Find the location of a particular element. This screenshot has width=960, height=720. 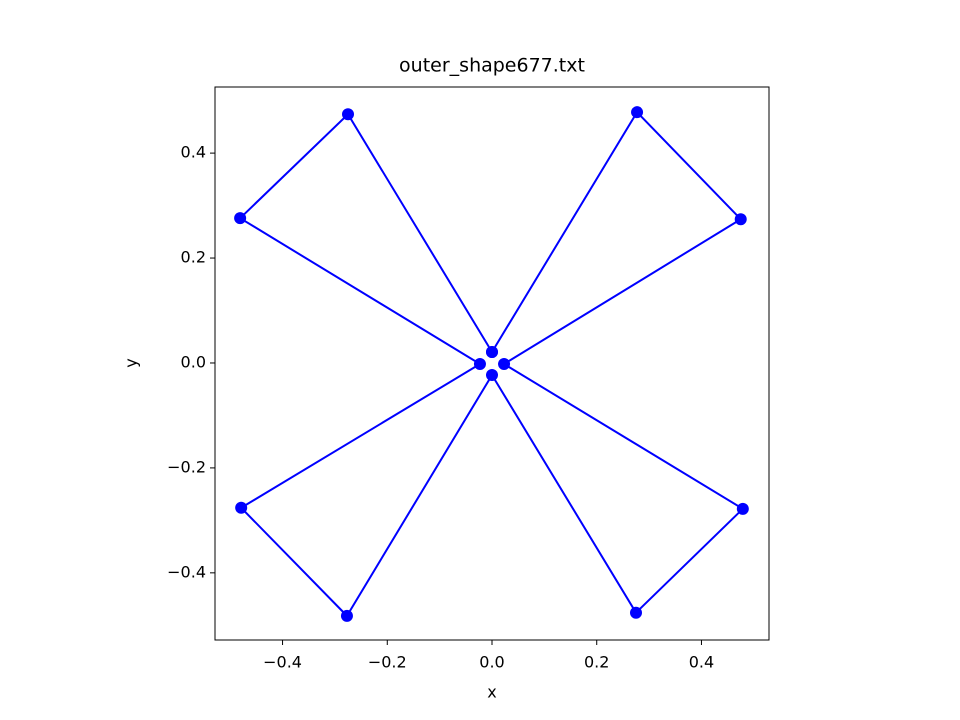

x-tick-label: −0.4 is located at coordinates (282, 662).